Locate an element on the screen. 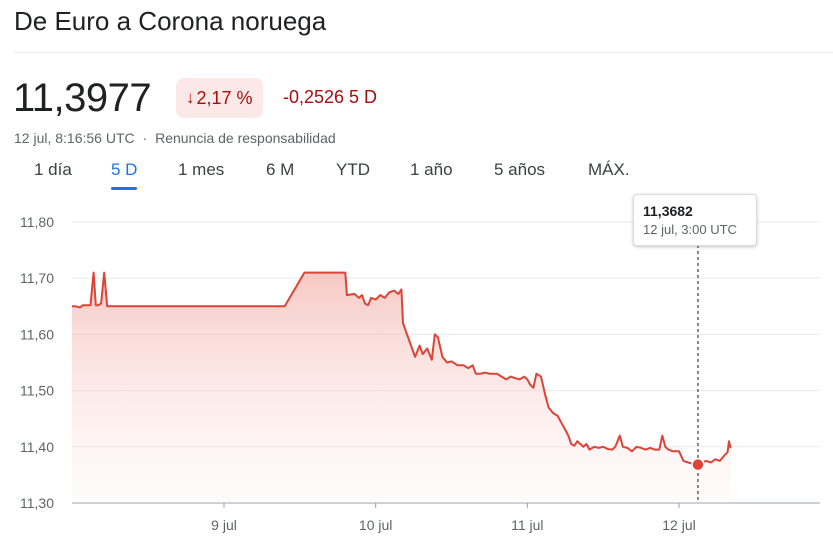  y-tick-label: 11,40 is located at coordinates (37, 447).